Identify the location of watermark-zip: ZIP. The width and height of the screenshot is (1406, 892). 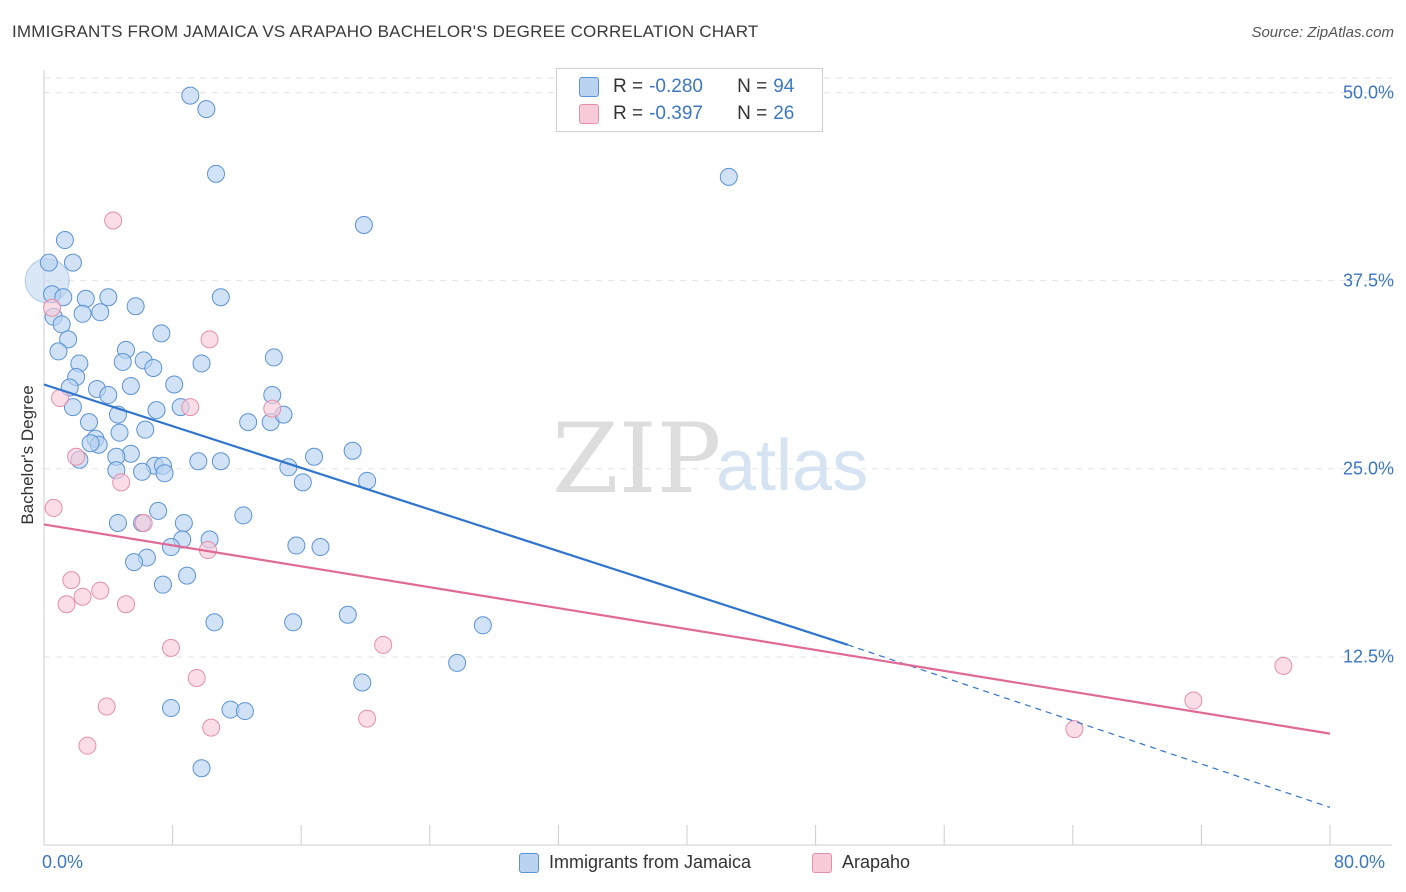
(636, 459).